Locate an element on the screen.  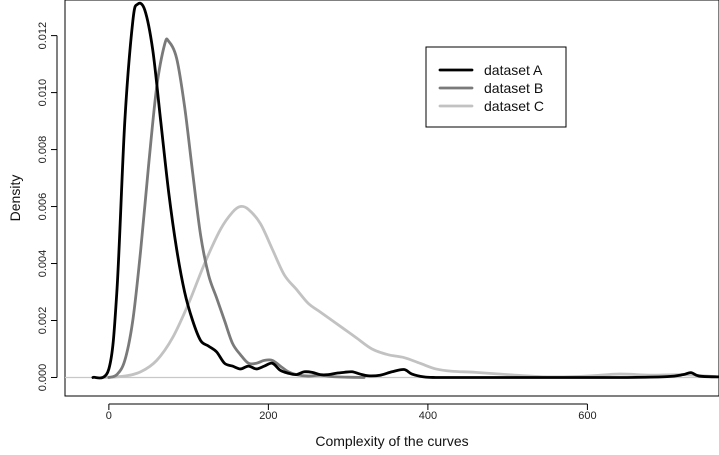
y-tick-label: 0.012 is located at coordinates (43, 36).